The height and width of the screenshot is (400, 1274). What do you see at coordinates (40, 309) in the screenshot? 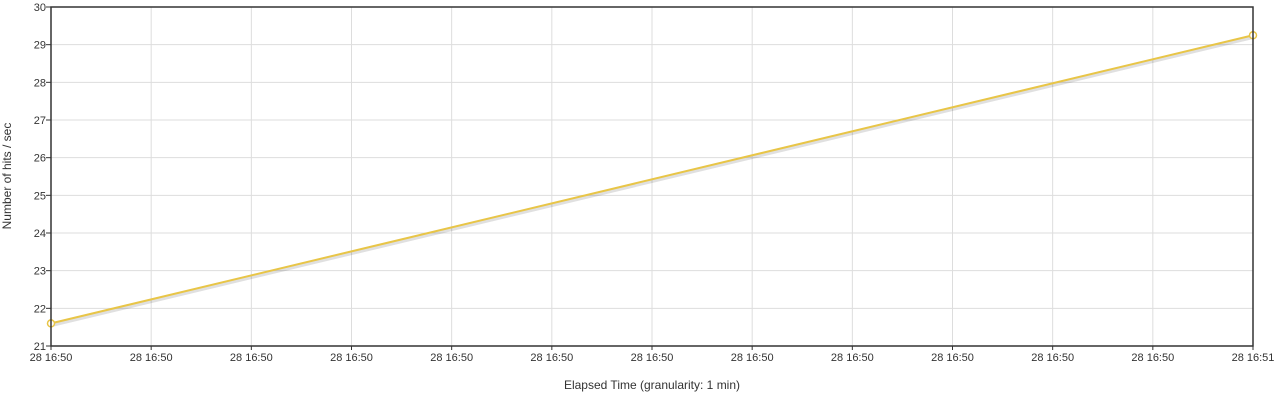
I see `y-tick-label: 22` at bounding box center [40, 309].